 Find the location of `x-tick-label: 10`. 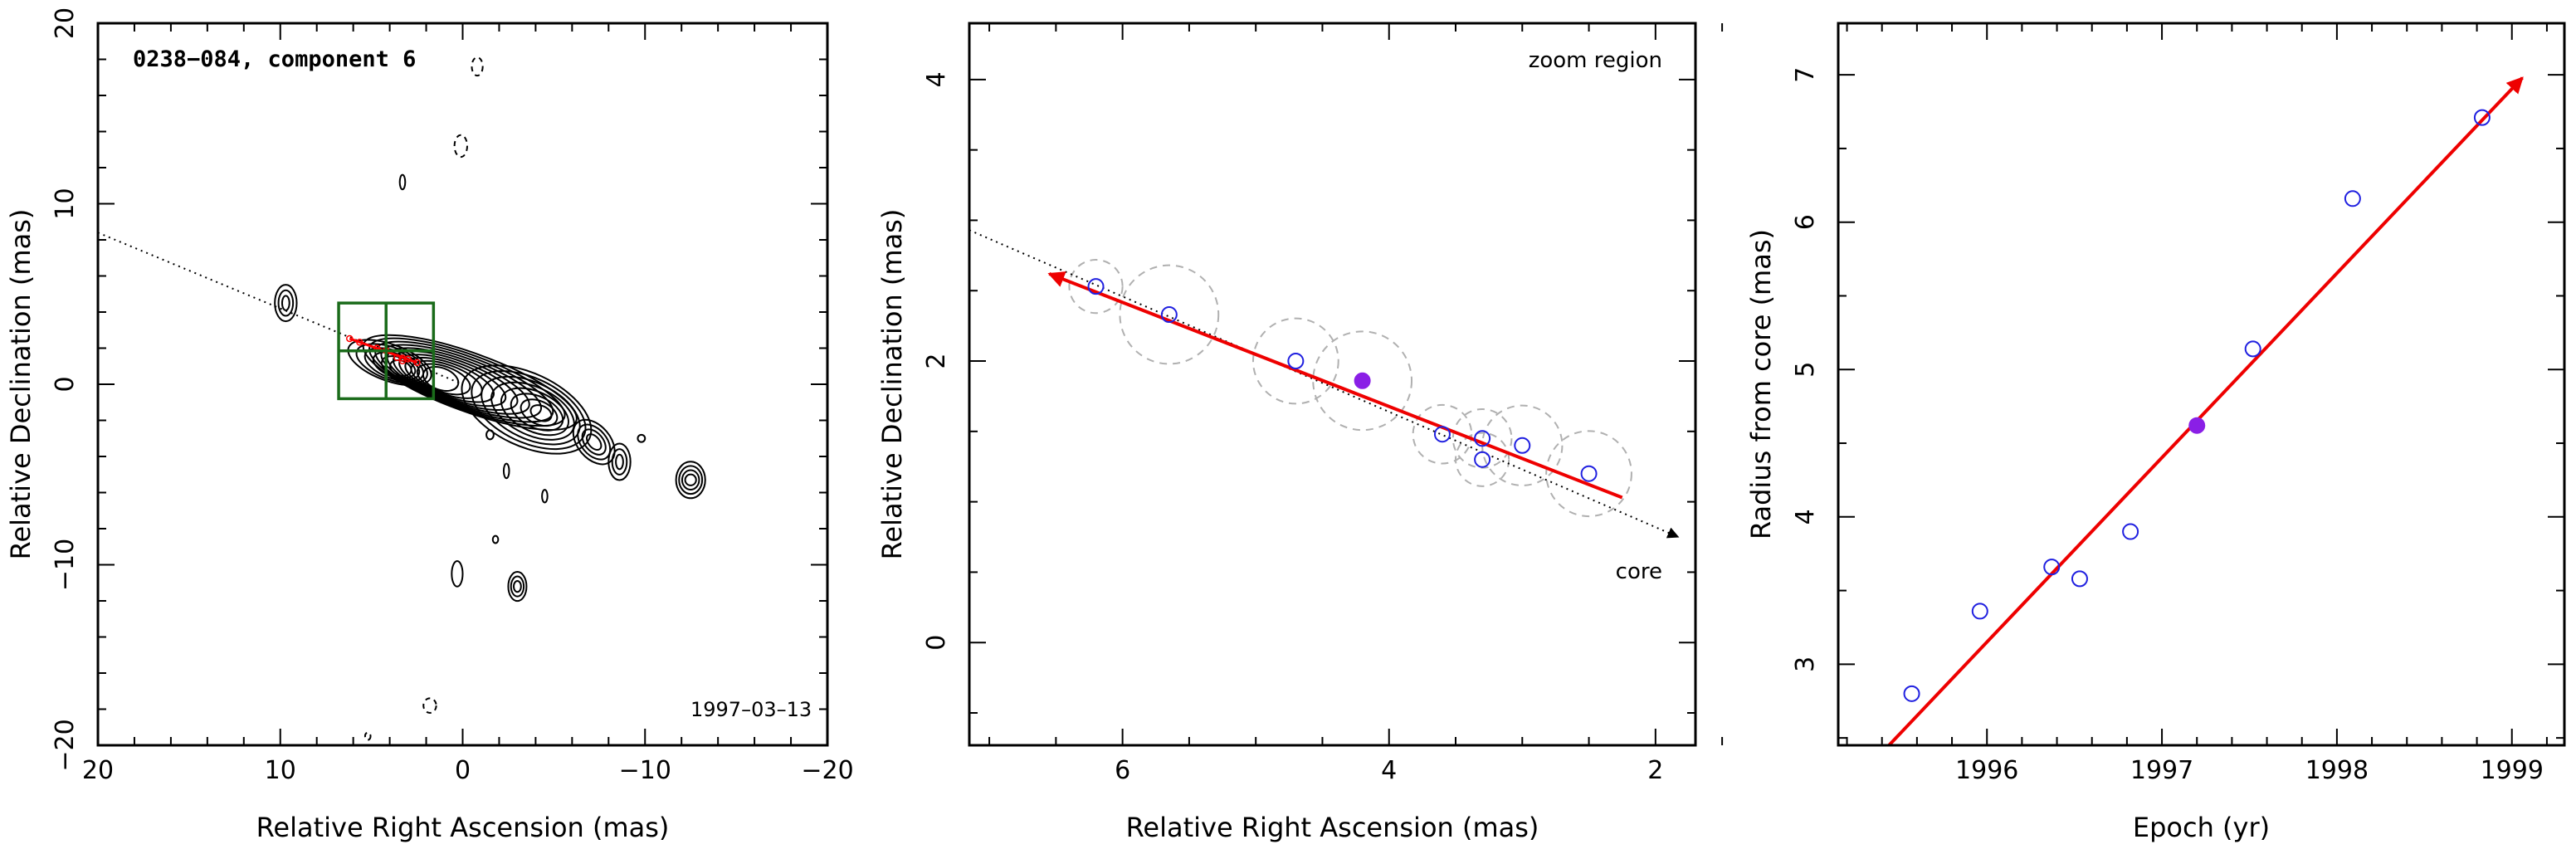

x-tick-label: 10 is located at coordinates (281, 770).